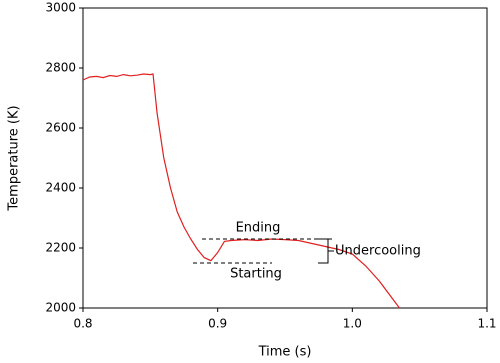  I want to click on x-tick-label: 1.0, so click(352, 324).